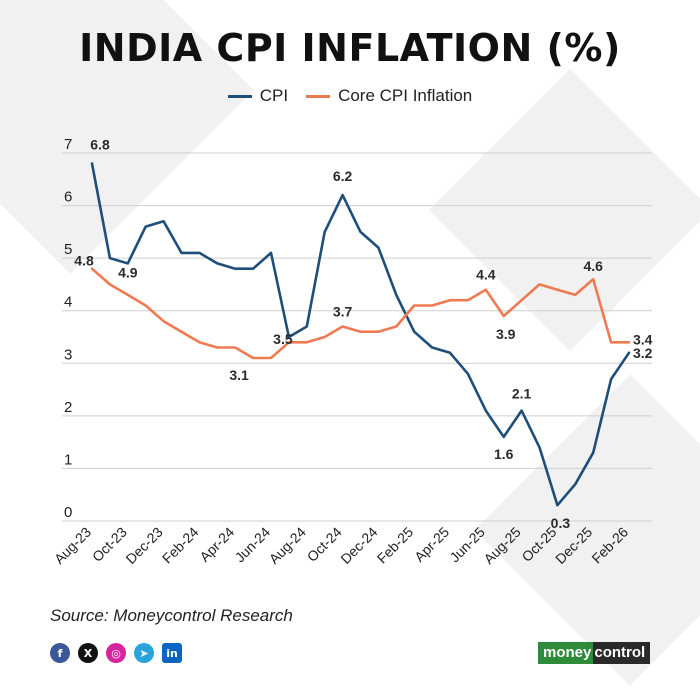 This screenshot has width=700, height=700. I want to click on core-cpi-data-label: 3.1, so click(239, 375).